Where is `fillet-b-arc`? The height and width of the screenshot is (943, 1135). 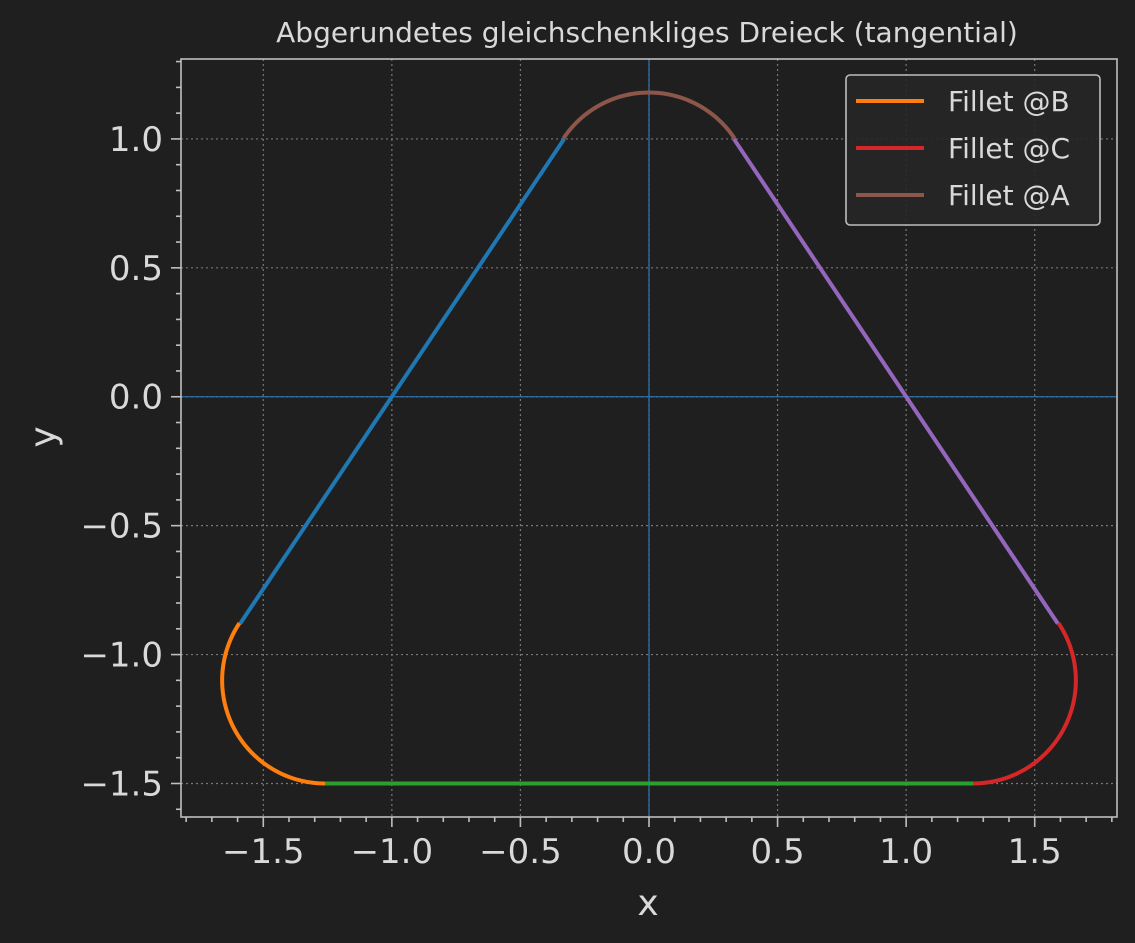 fillet-b-arc is located at coordinates (273, 704).